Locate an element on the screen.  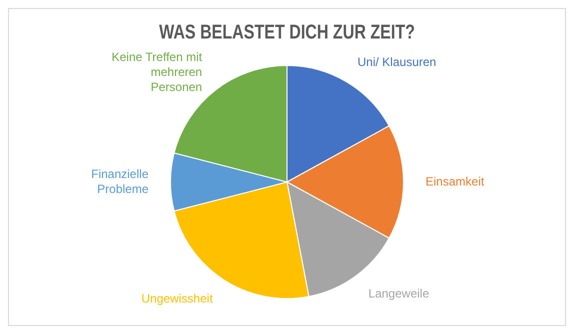
slice-label: Ungewissheit is located at coordinates (177, 298).